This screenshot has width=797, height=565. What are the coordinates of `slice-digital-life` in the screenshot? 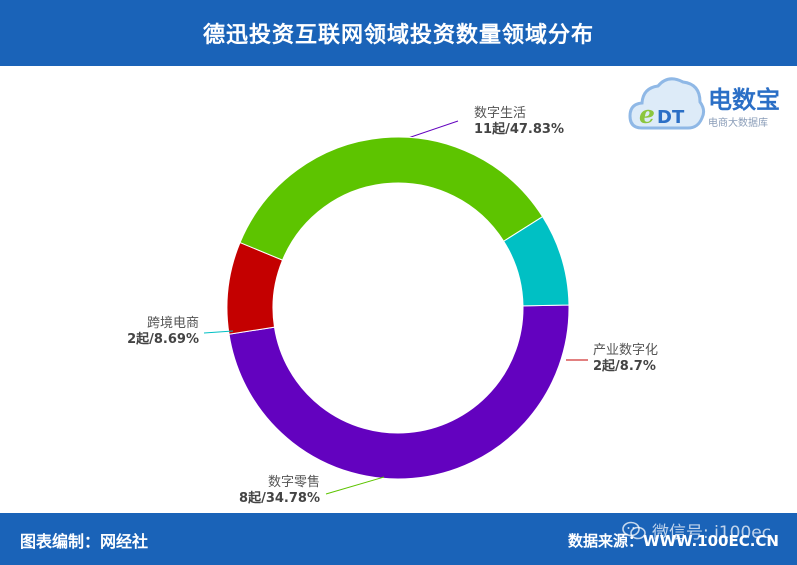 It's located at (399, 392).